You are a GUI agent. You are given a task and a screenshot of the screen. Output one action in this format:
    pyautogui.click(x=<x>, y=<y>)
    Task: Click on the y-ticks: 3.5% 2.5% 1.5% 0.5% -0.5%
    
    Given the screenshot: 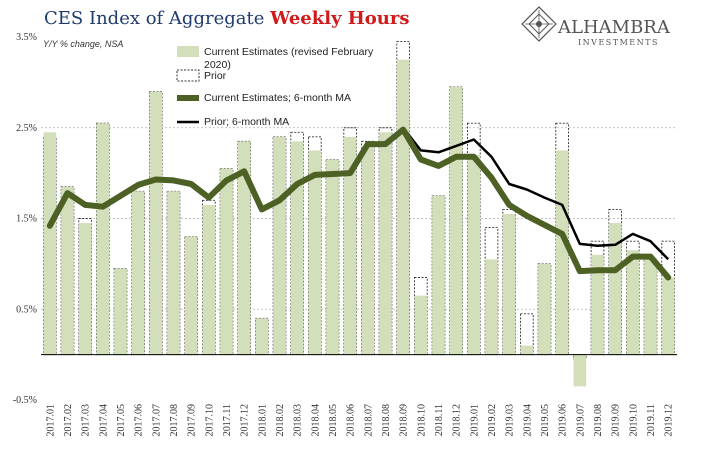 What is the action you would take?
    pyautogui.click(x=25, y=219)
    